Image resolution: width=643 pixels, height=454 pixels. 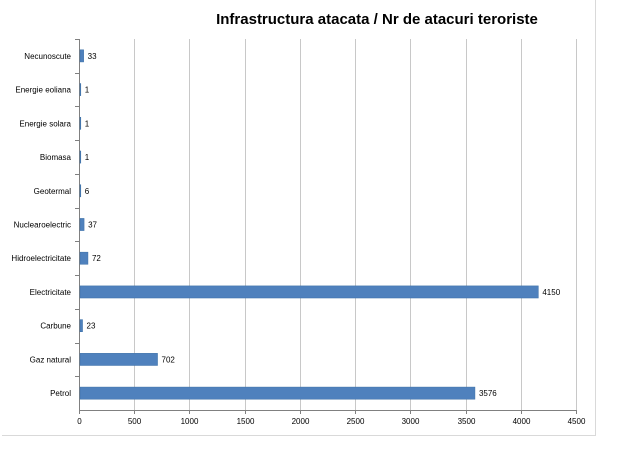 What do you see at coordinates (51, 292) in the screenshot?
I see `category-label: Electricitate` at bounding box center [51, 292].